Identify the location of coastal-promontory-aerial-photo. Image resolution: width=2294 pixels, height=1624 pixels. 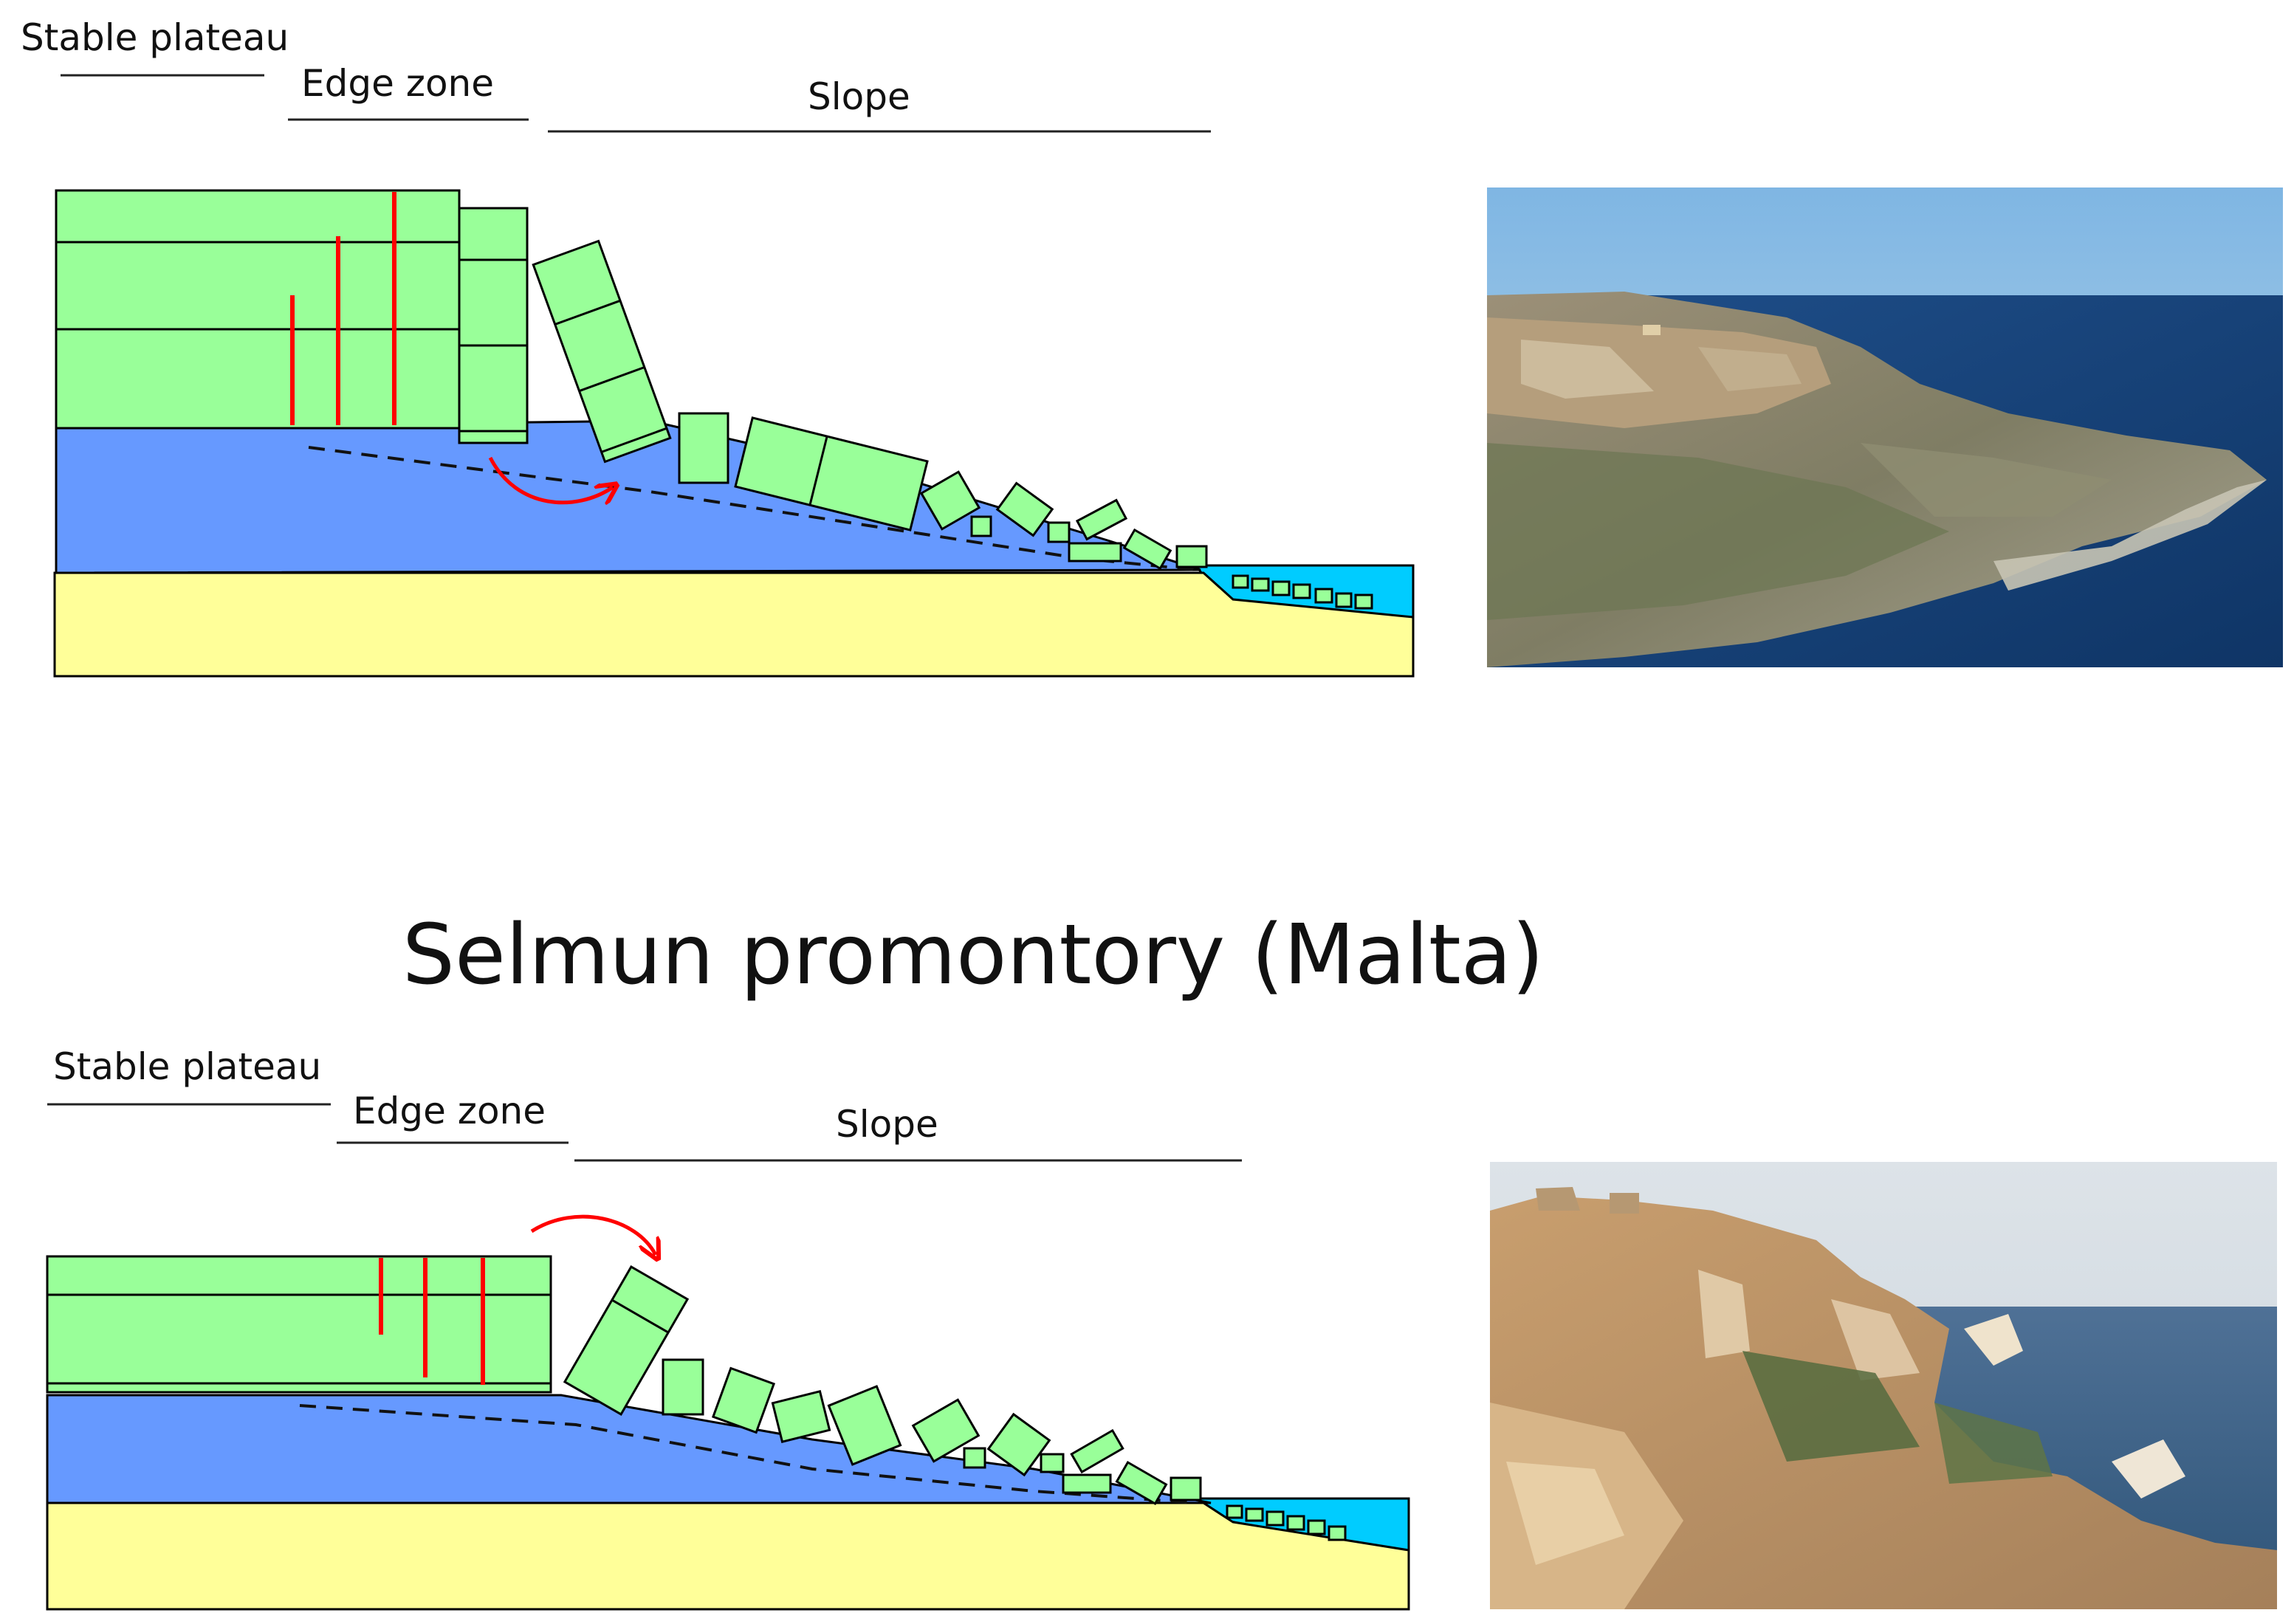
(1885, 427).